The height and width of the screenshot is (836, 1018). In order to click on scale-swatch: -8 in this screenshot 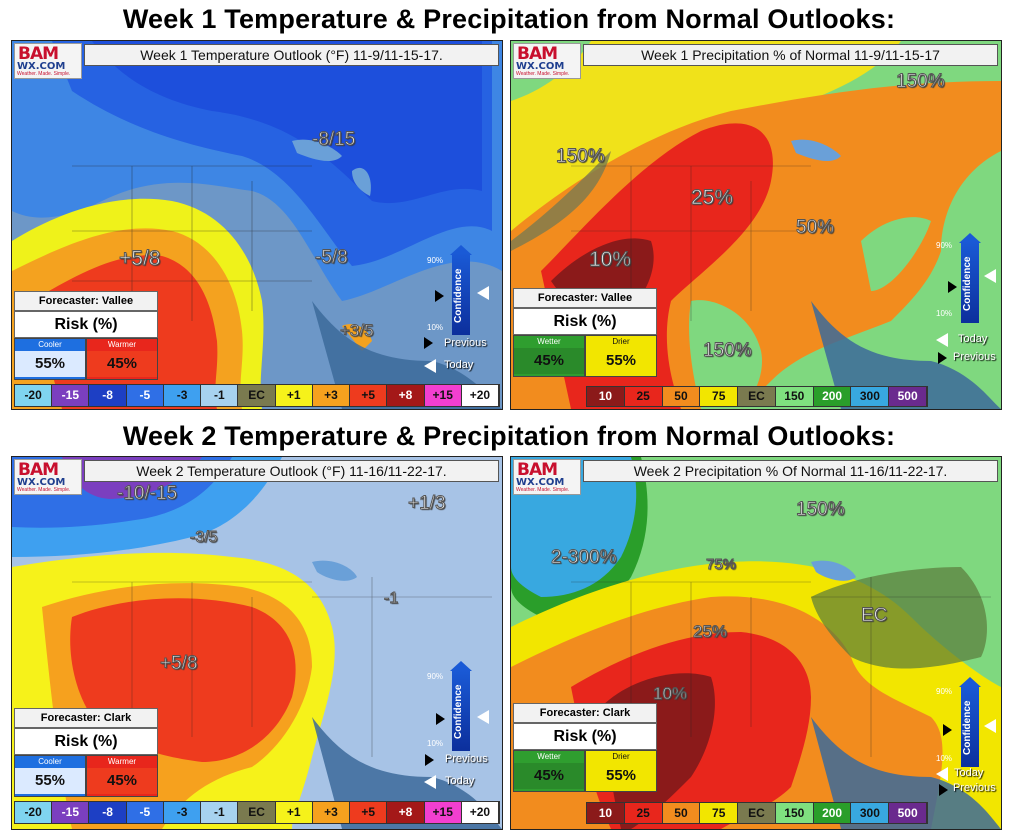, I will do `click(108, 812)`.